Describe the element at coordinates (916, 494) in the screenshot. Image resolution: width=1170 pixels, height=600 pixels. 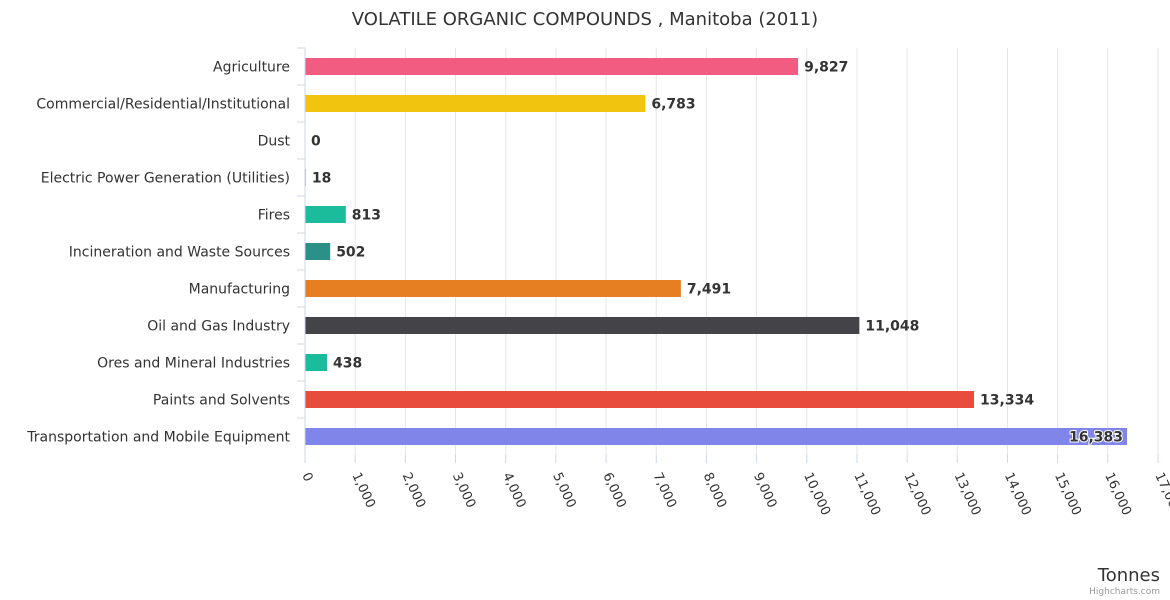
I see `x-tick-label: 12,000` at that location.